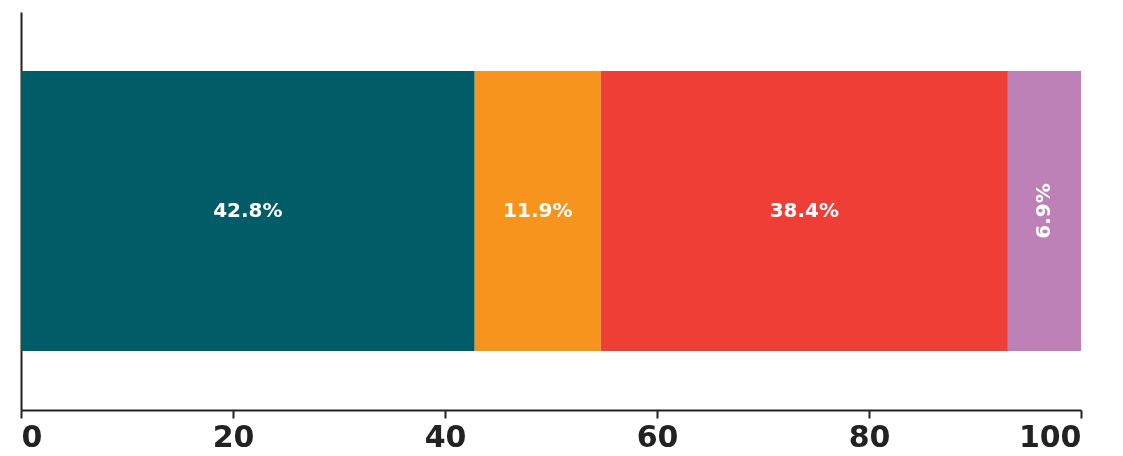 The image size is (1123, 456). Describe the element at coordinates (248, 210) in the screenshot. I see `data-label: 42.8%` at that location.